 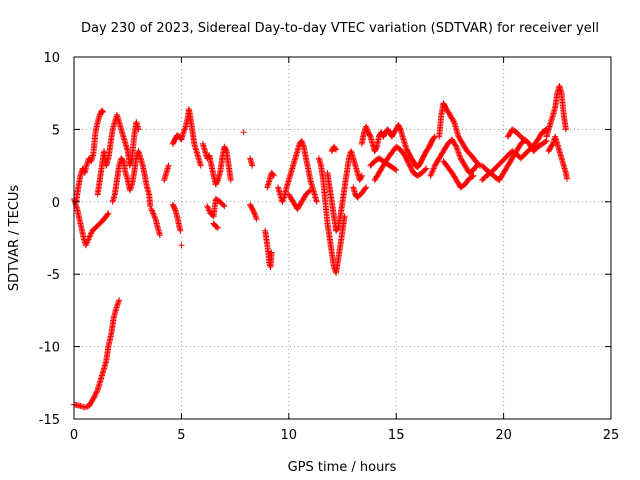 What do you see at coordinates (396, 435) in the screenshot?
I see `x-tick-label: 15` at bounding box center [396, 435].